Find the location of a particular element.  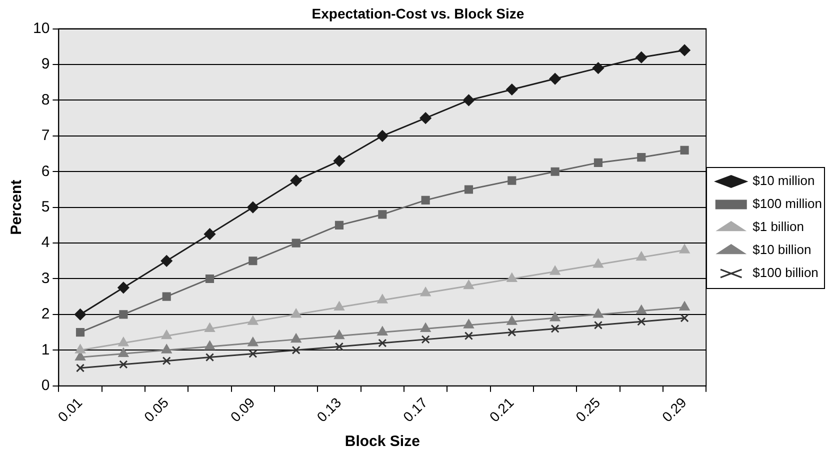

x-tick-label: 0.25 is located at coordinates (588, 409).